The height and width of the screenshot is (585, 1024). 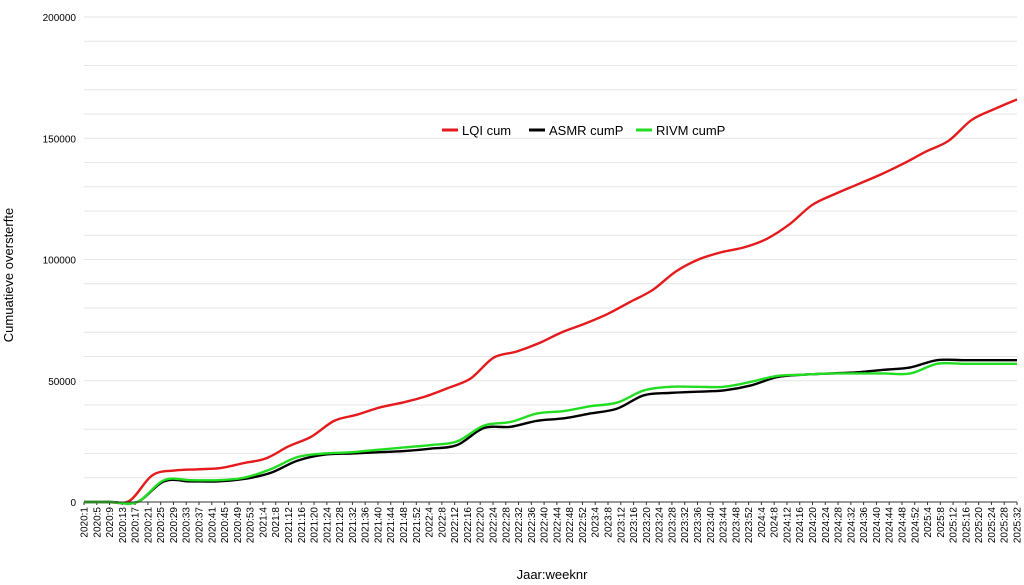 I want to click on y-tick-label: 150000, so click(x=60, y=139).